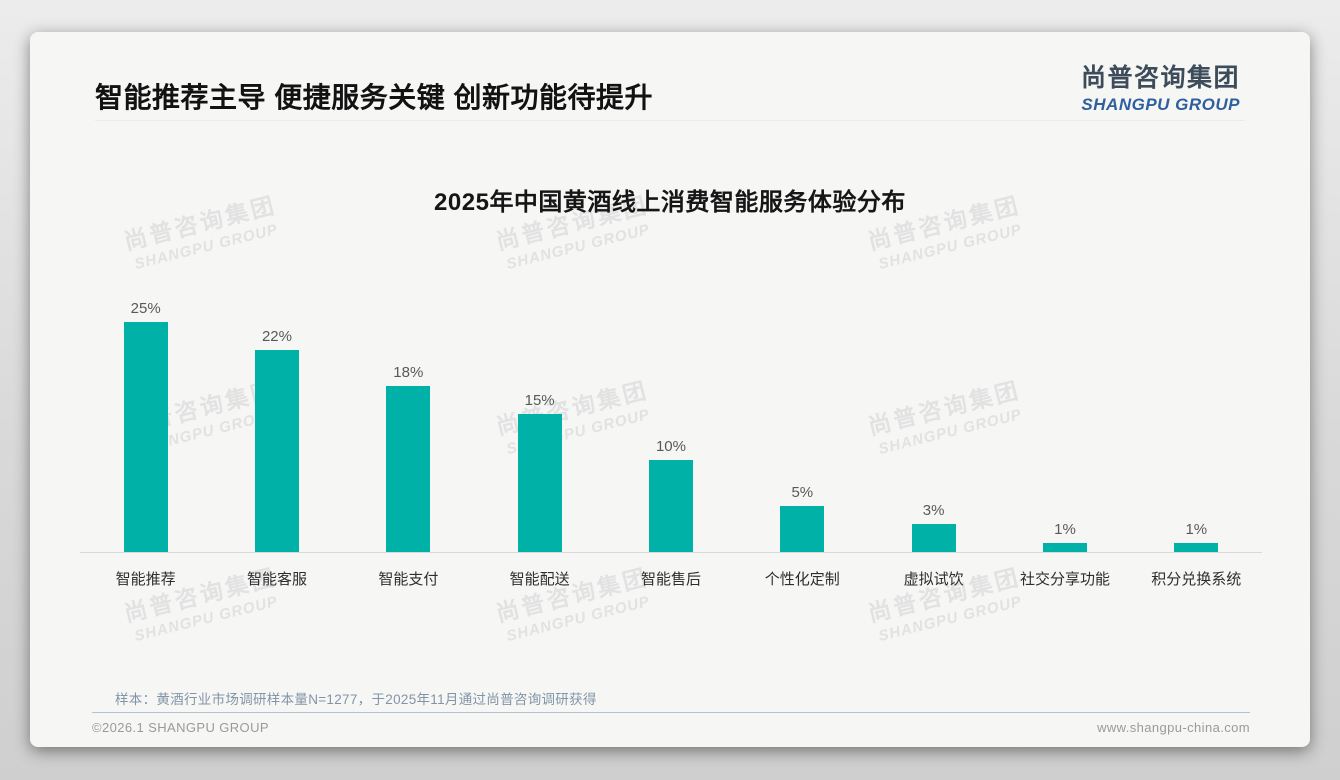 Image resolution: width=1340 pixels, height=780 pixels. What do you see at coordinates (670, 120) in the screenshot?
I see `header-divider` at bounding box center [670, 120].